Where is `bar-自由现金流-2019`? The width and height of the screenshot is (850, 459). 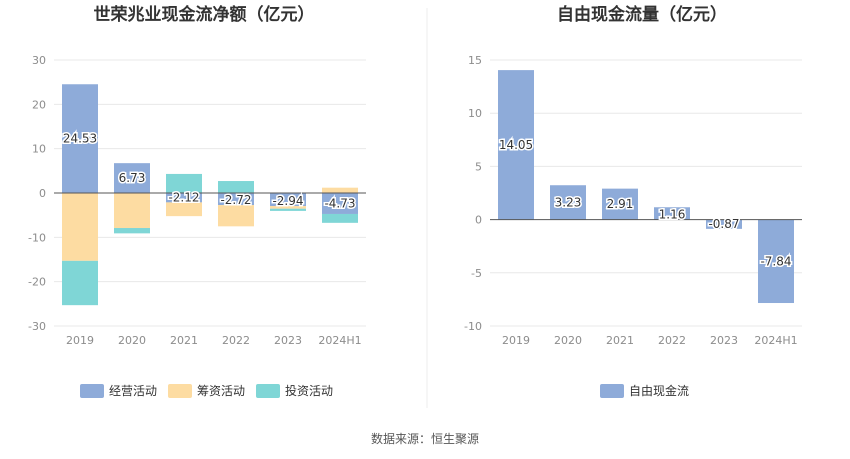 bar-自由现金流-2019 is located at coordinates (516, 145).